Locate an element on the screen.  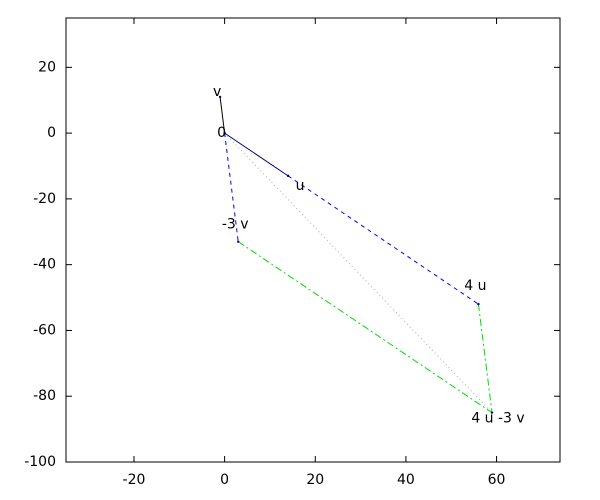
x-tick-label: 20 is located at coordinates (315, 480).